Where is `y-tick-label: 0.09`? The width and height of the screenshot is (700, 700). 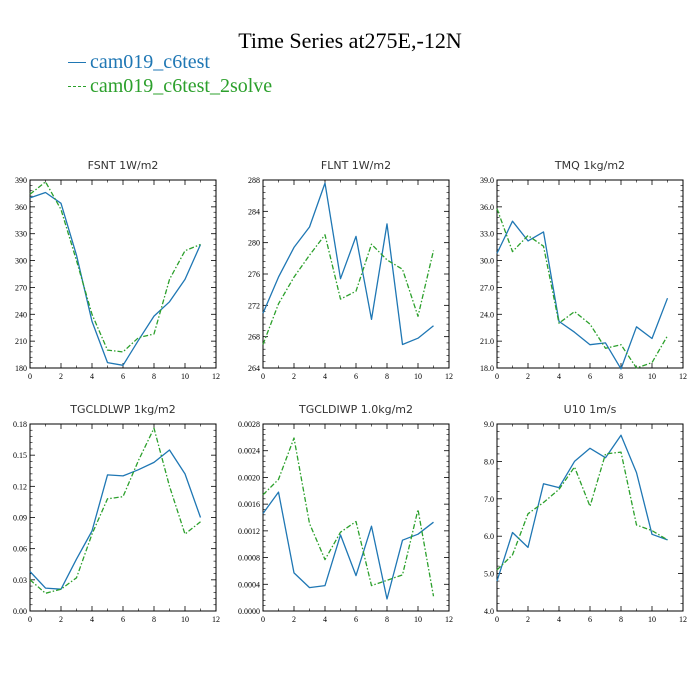
y-tick-label: 0.09 is located at coordinates (20, 518).